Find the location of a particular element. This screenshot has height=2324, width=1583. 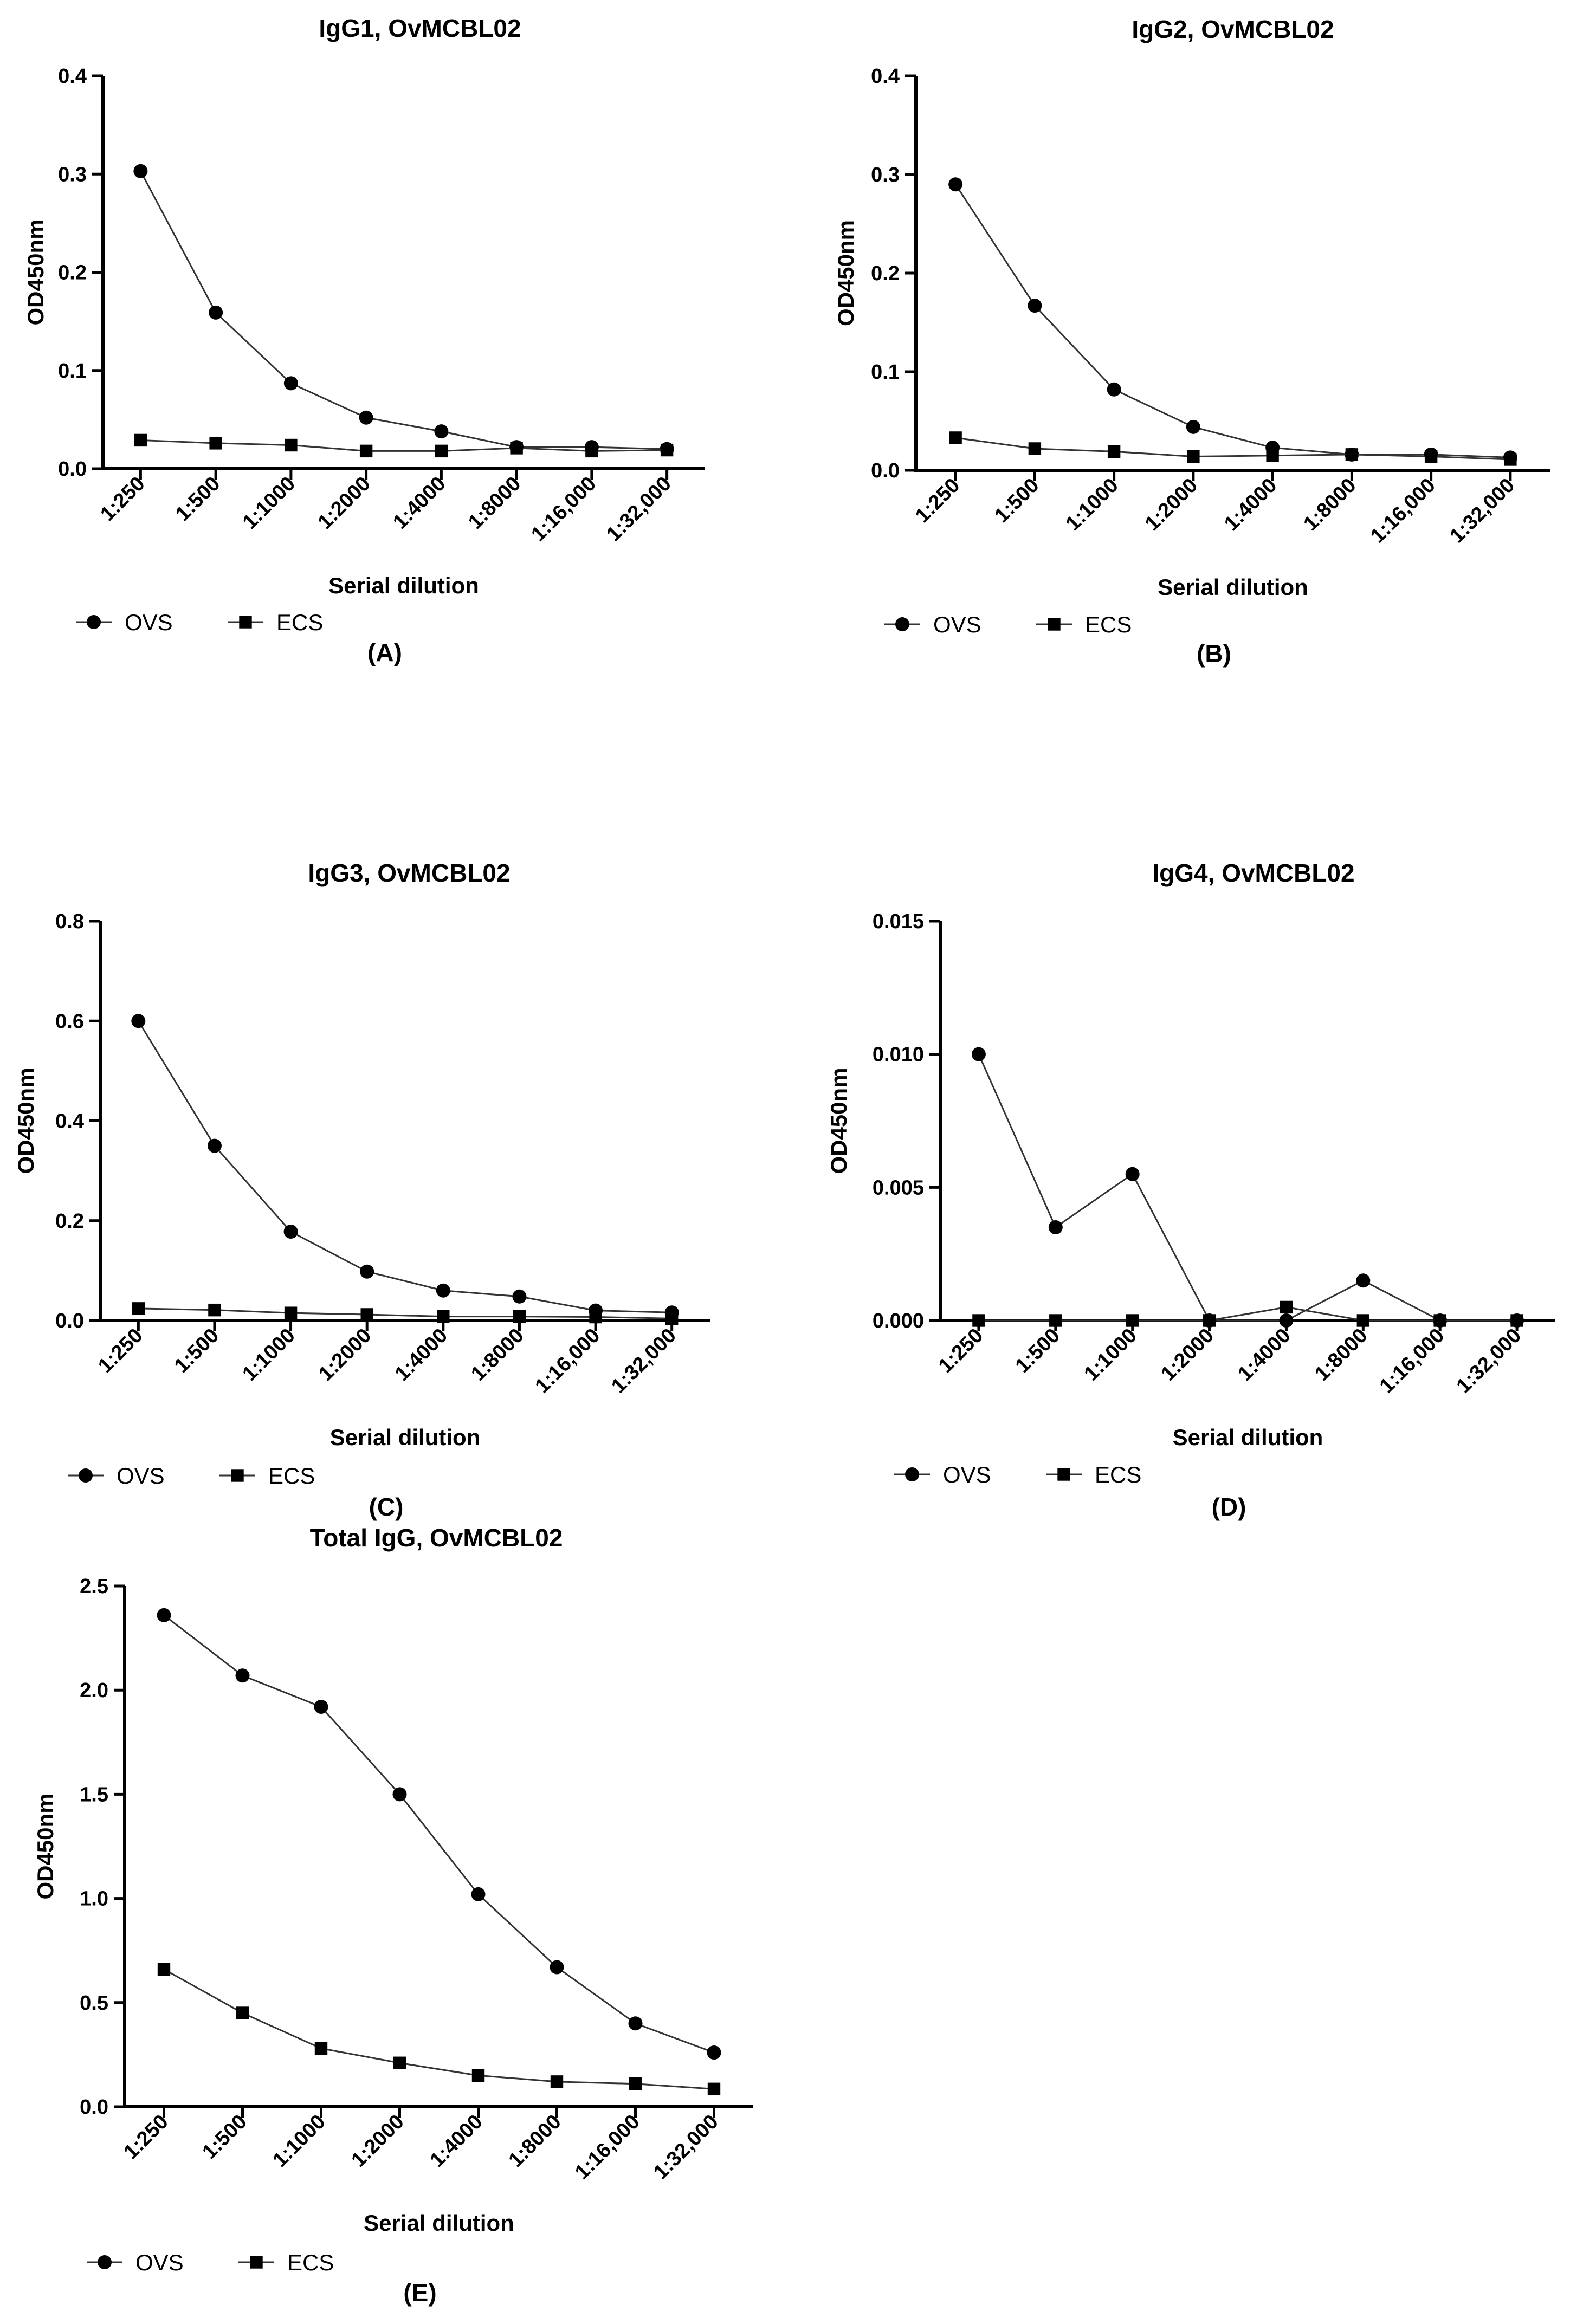

panel-label: (C) is located at coordinates (386, 1507).